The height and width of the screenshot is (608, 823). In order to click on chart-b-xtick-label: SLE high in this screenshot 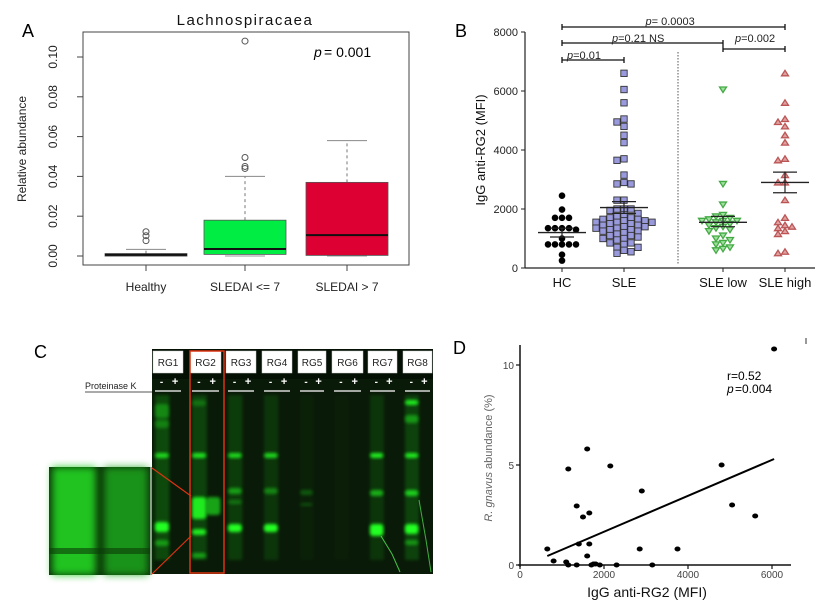, I will do `click(785, 282)`.